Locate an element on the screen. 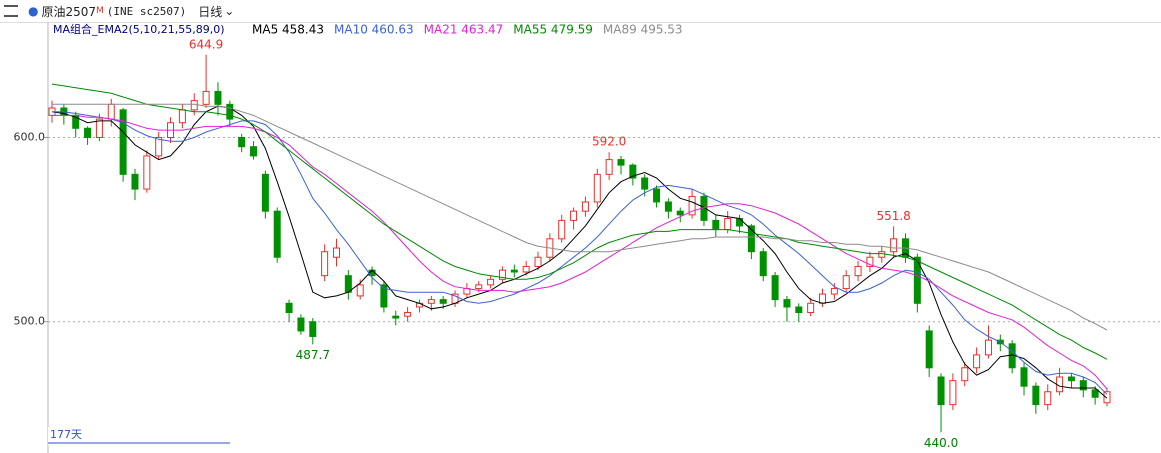 The image size is (1161, 453). symbol-code: (INE sc2507) is located at coordinates (146, 11).